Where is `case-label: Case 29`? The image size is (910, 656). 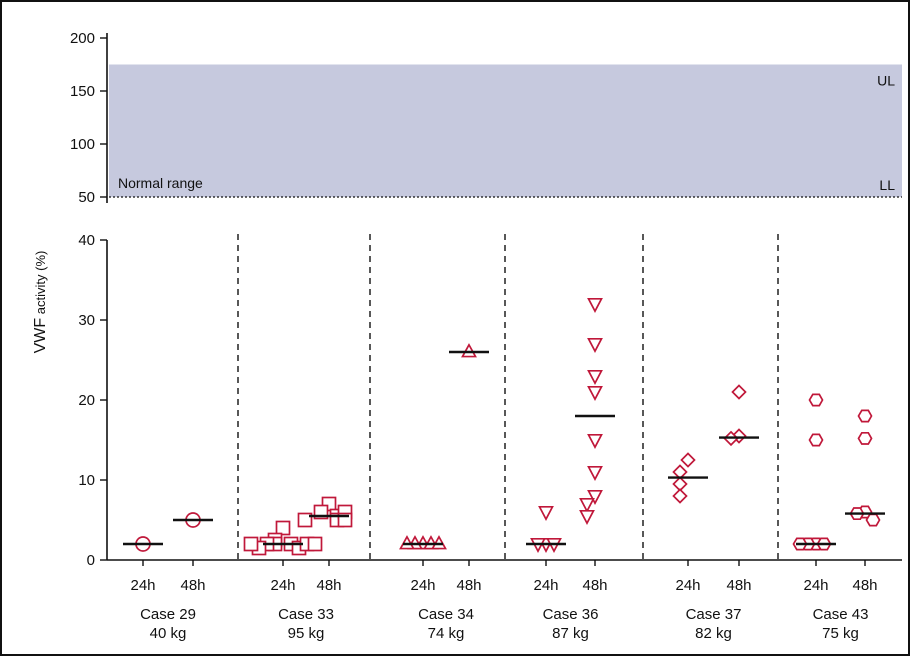 case-label: Case 29 is located at coordinates (168, 614).